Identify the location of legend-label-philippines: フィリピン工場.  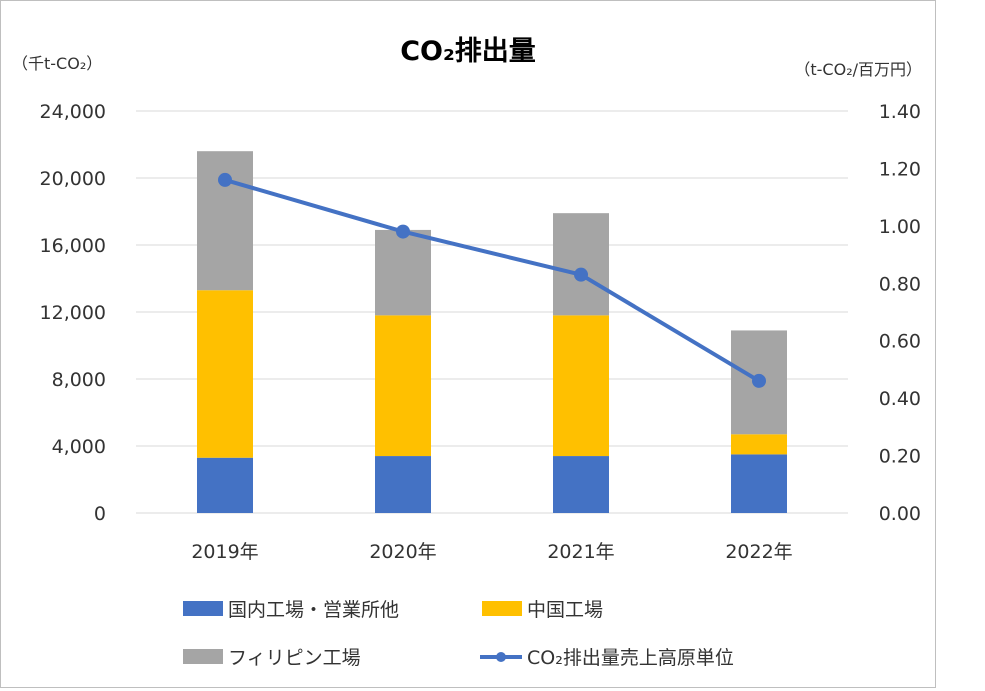
(294, 658).